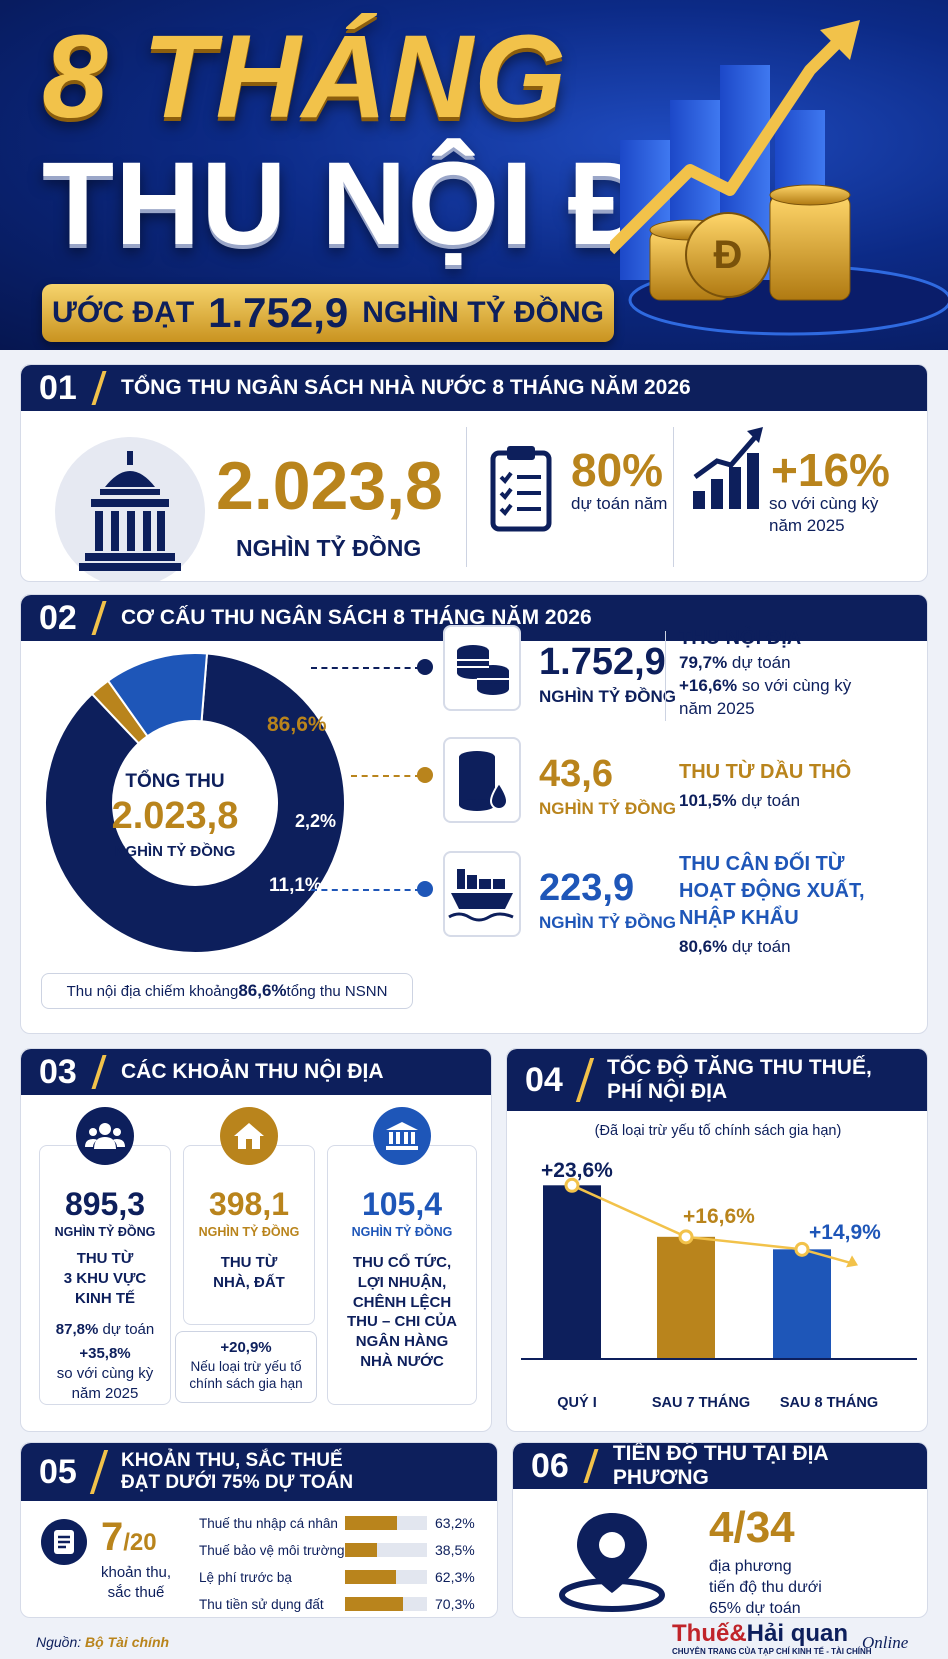  What do you see at coordinates (762, 864) in the screenshot?
I see `import-export-title-1: THU CÂN ĐỐI TỪ` at bounding box center [762, 864].